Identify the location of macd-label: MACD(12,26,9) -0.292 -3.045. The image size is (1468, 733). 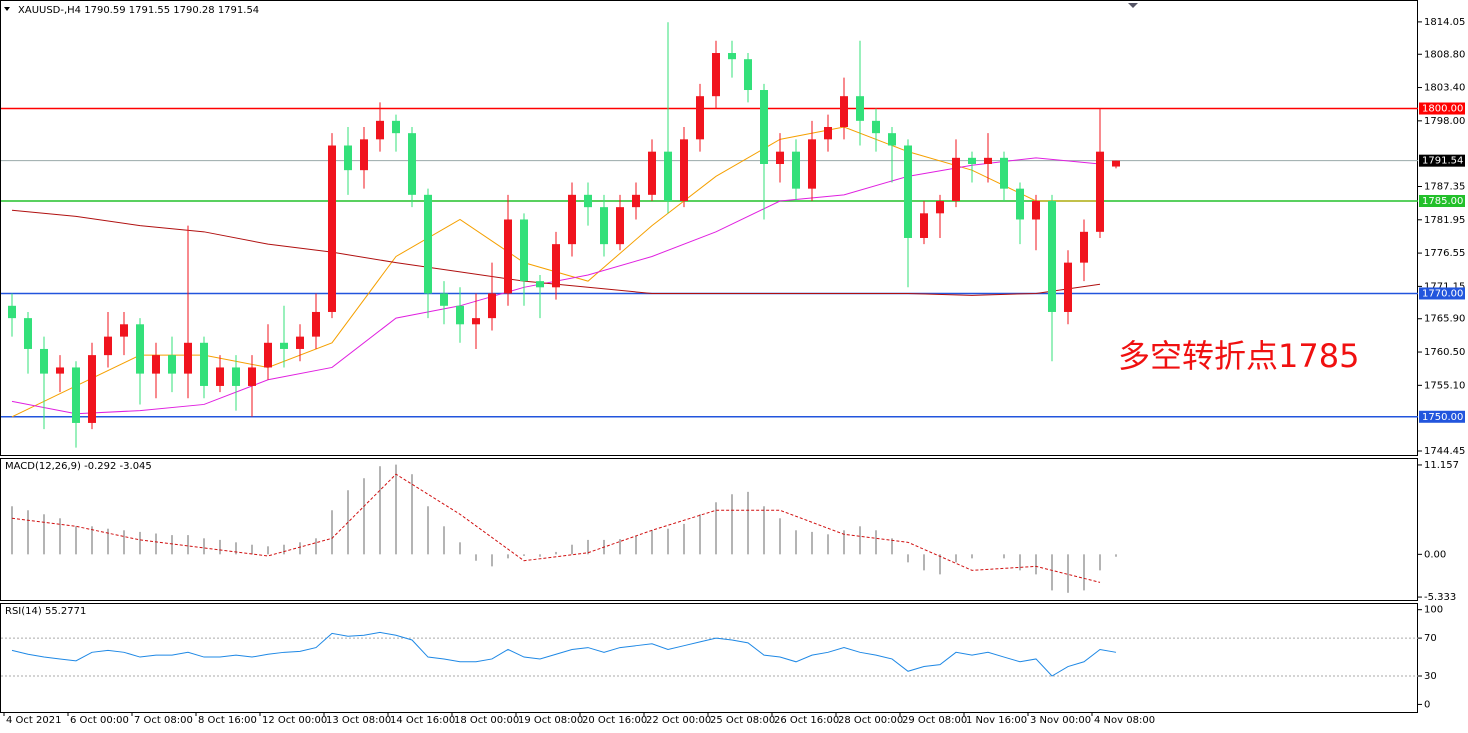
(78, 466).